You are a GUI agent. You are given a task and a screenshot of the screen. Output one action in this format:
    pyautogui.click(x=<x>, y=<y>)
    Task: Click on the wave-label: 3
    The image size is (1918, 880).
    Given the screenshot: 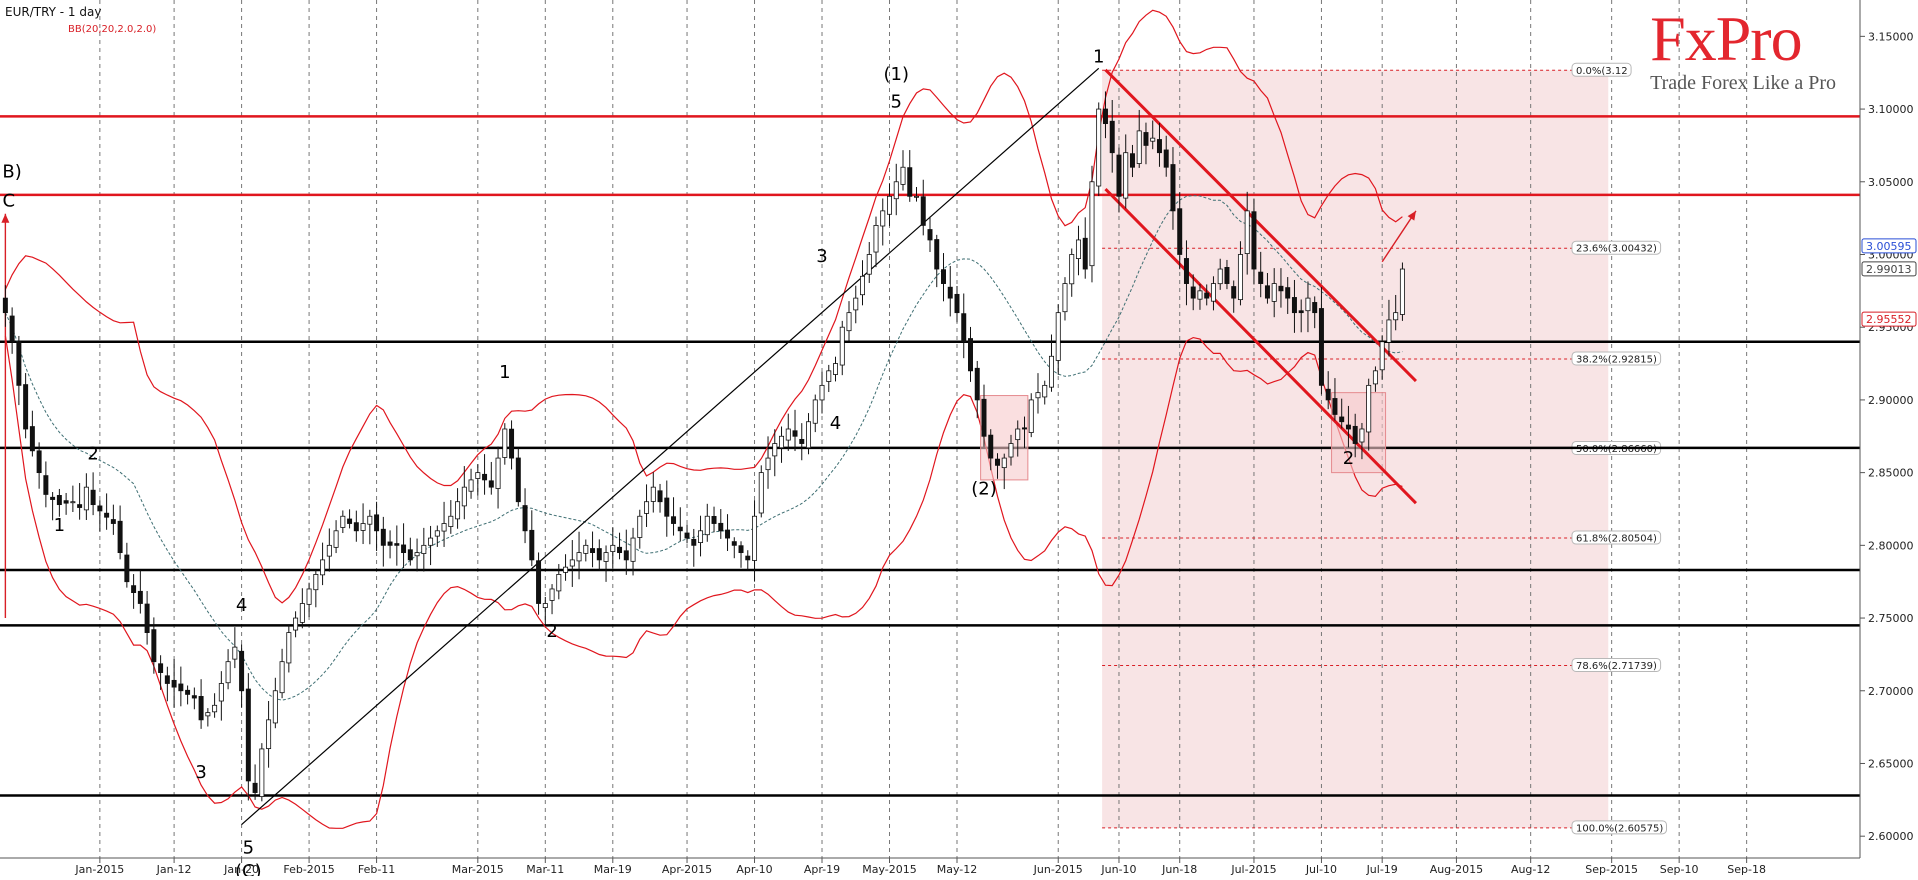 What is the action you would take?
    pyautogui.click(x=200, y=772)
    